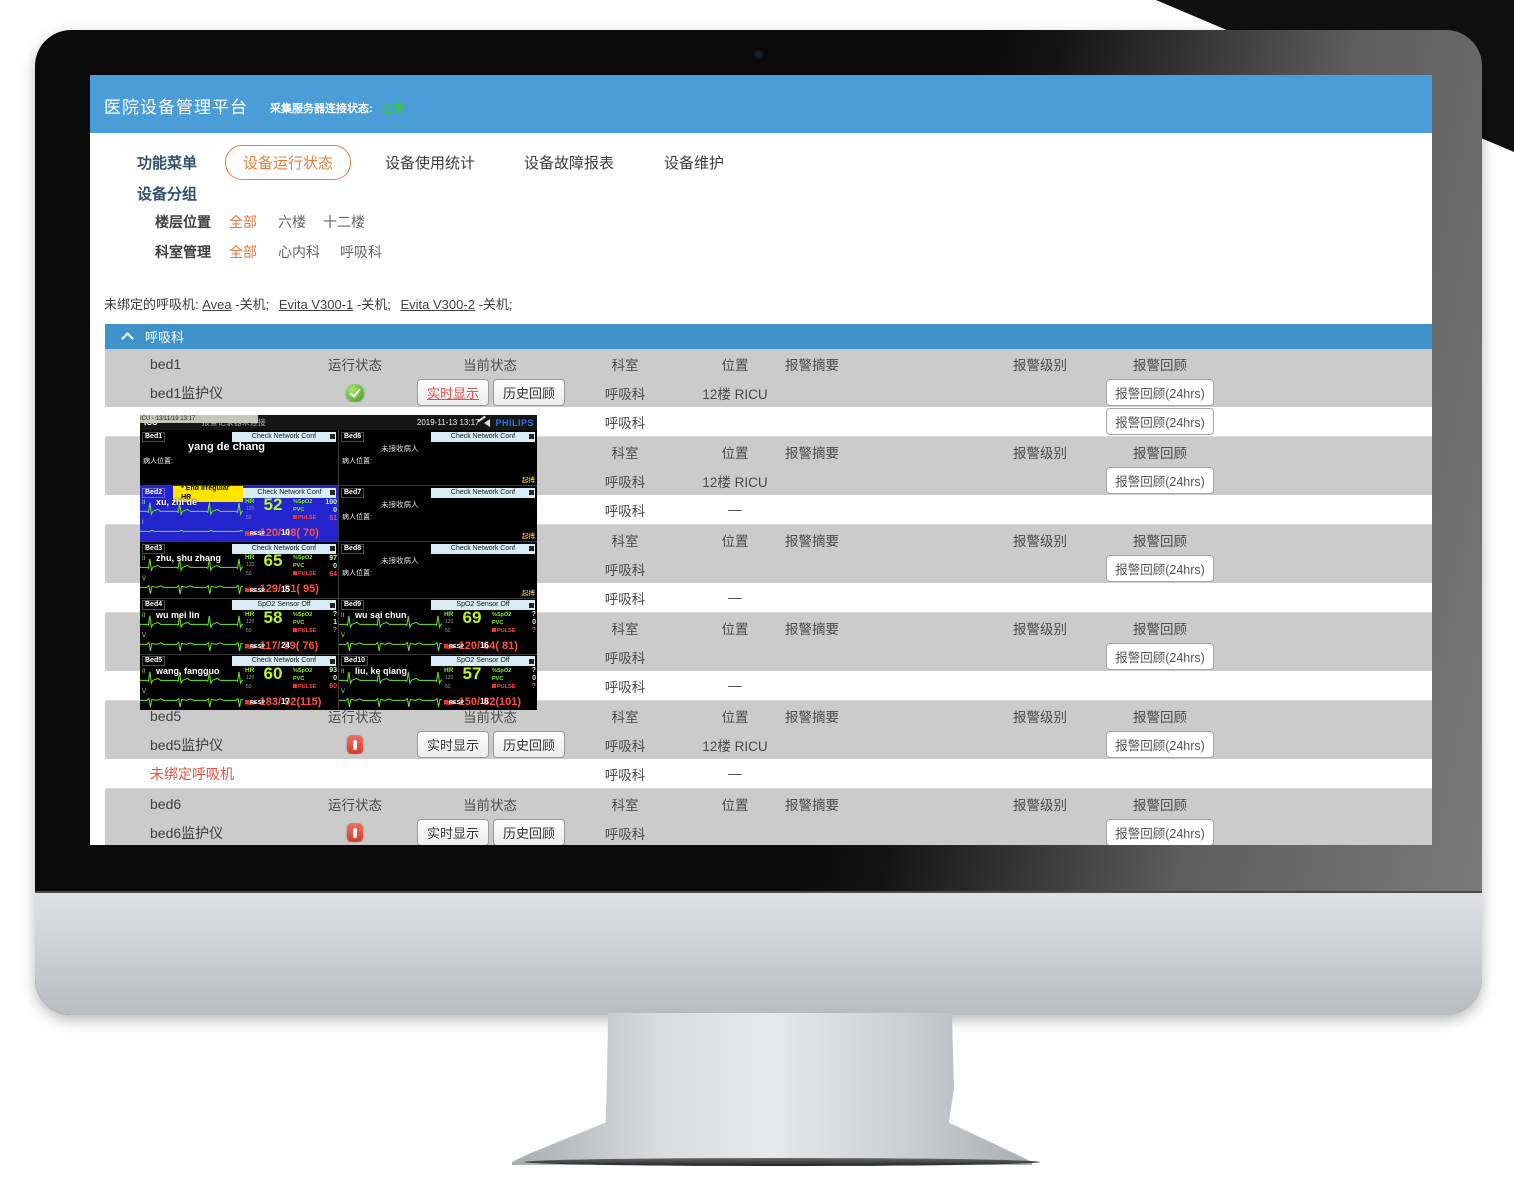 The width and height of the screenshot is (1514, 1194). I want to click on column-label-current: 当前状态, so click(490, 717).